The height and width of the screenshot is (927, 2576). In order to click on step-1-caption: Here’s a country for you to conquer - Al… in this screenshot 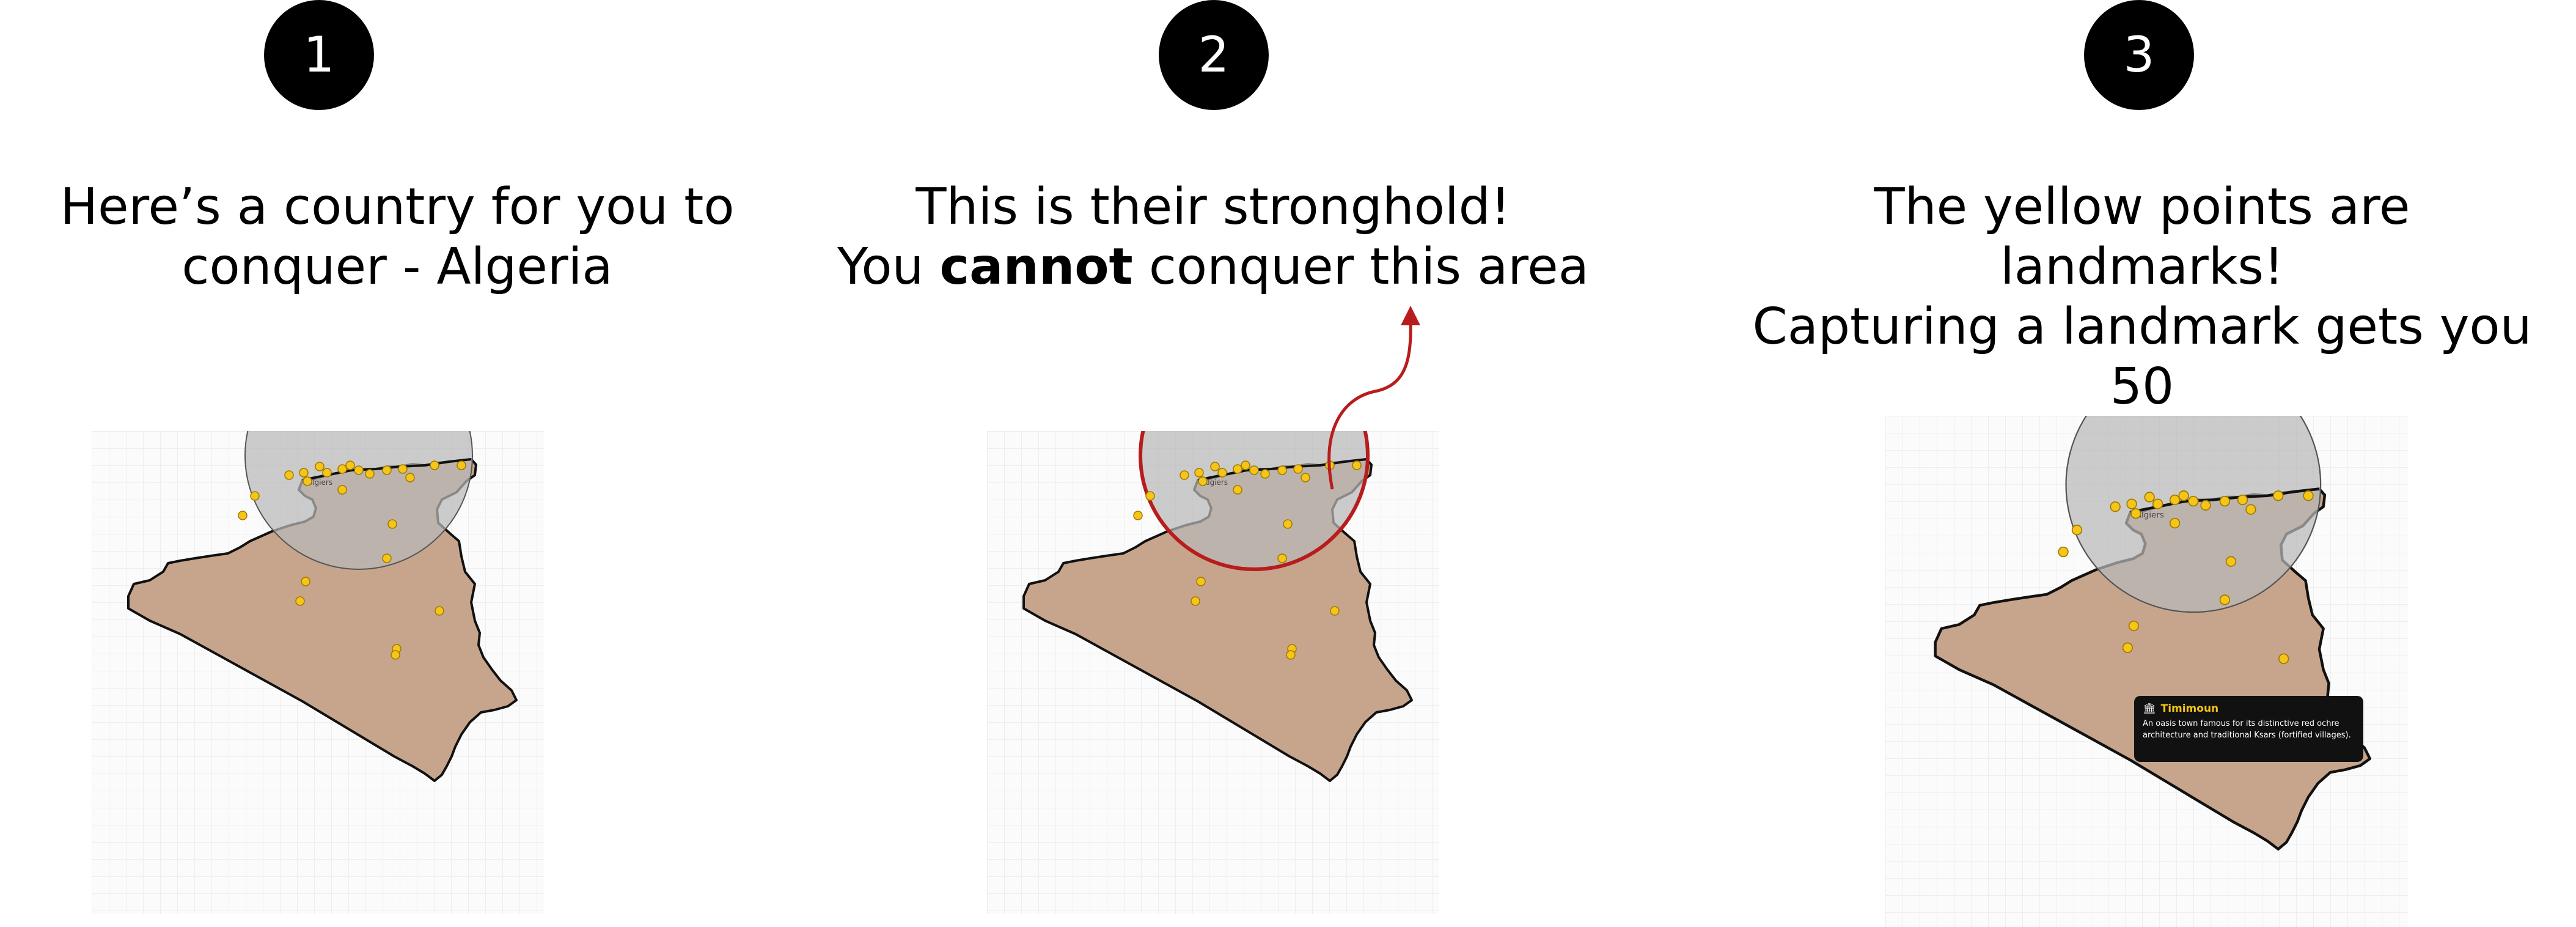, I will do `click(397, 237)`.